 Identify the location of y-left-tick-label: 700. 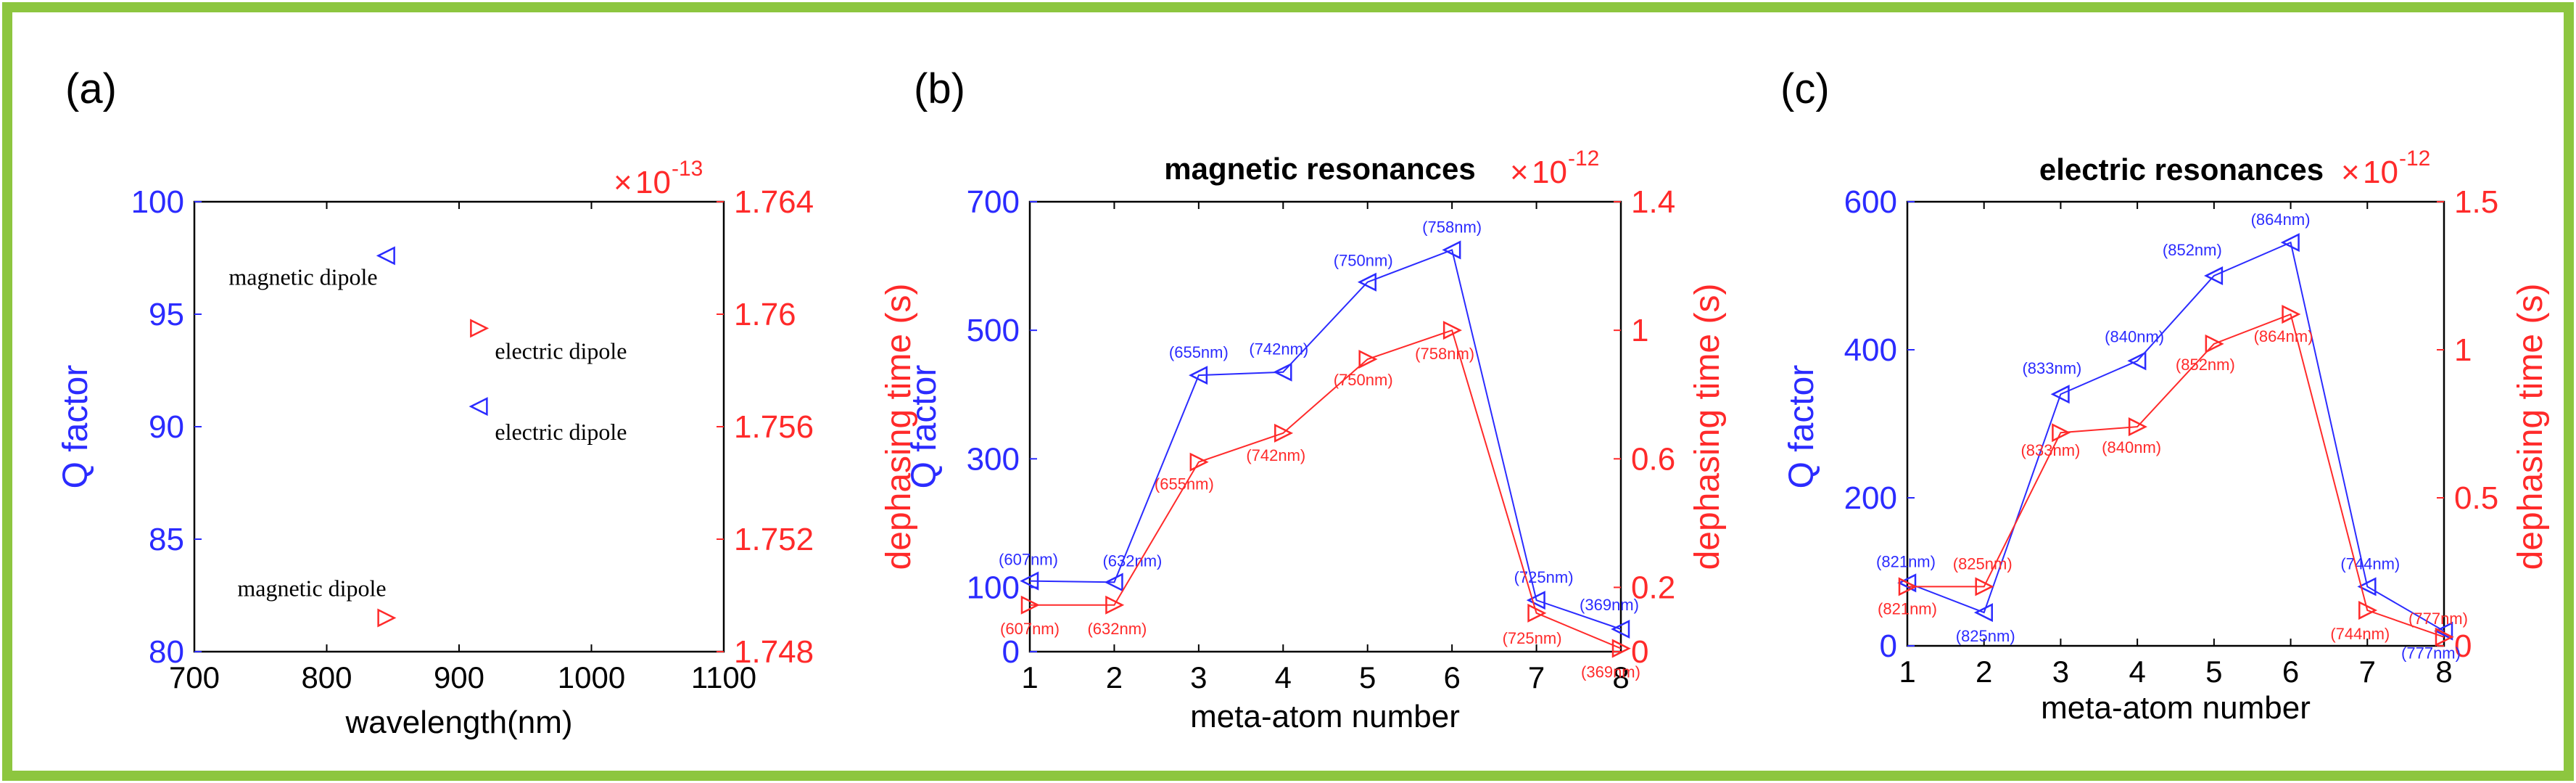
(993, 202).